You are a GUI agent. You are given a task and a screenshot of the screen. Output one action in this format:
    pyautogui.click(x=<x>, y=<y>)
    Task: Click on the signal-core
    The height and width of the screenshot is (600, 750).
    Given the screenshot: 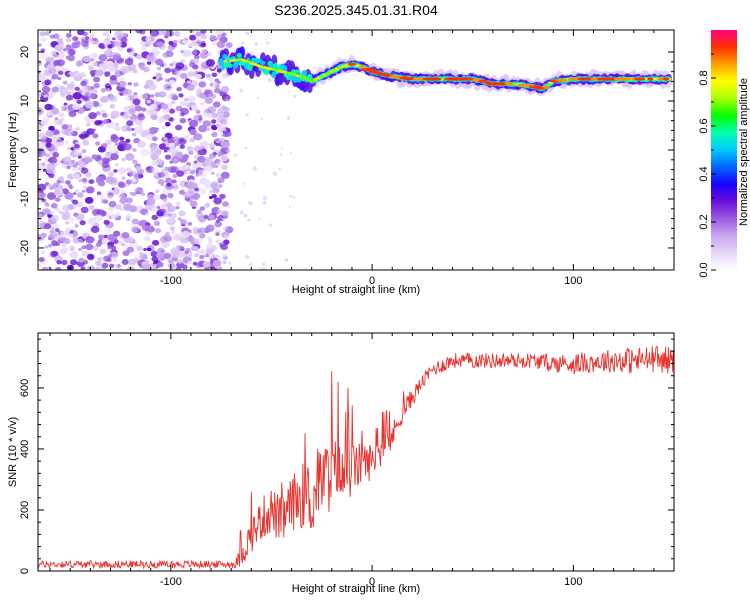 What is the action you would take?
    pyautogui.click(x=230, y=65)
    